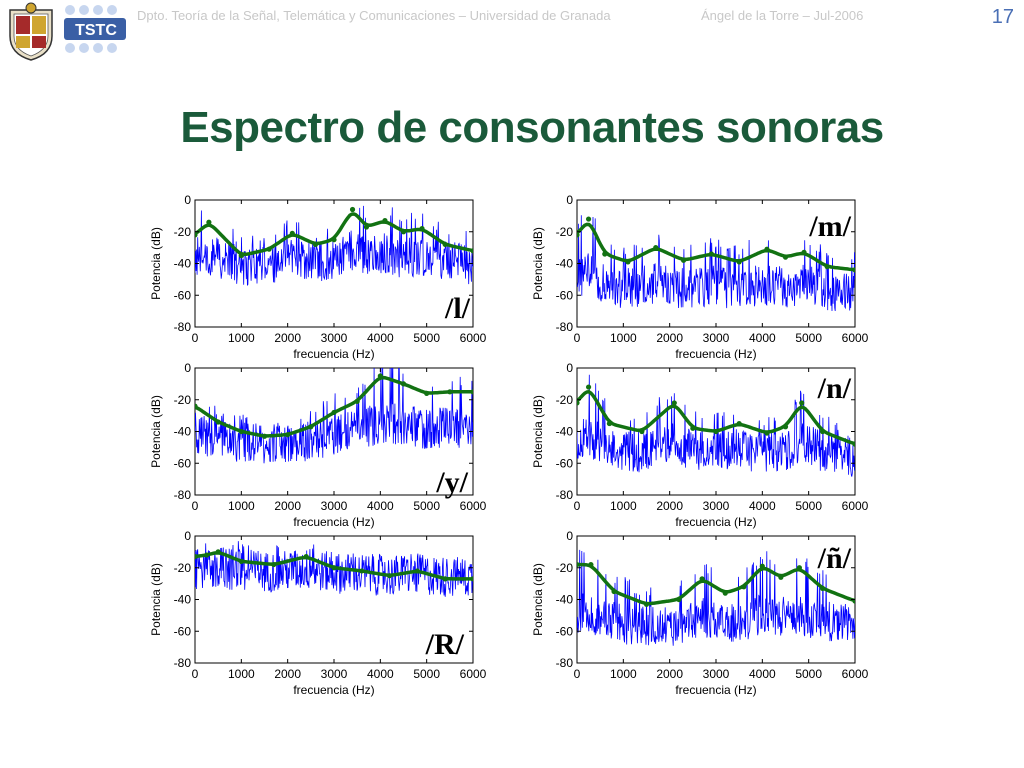 This screenshot has height=768, width=1024. I want to click on phoneme-label: /ñ/, so click(834, 558).